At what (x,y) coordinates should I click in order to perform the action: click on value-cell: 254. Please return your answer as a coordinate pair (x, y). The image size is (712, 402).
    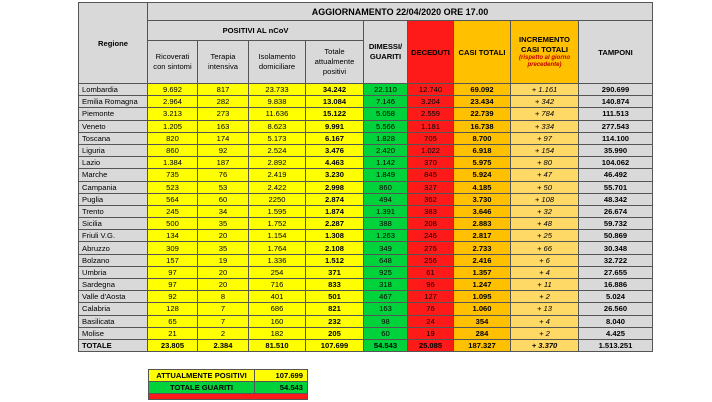
    Looking at the image, I should click on (277, 272).